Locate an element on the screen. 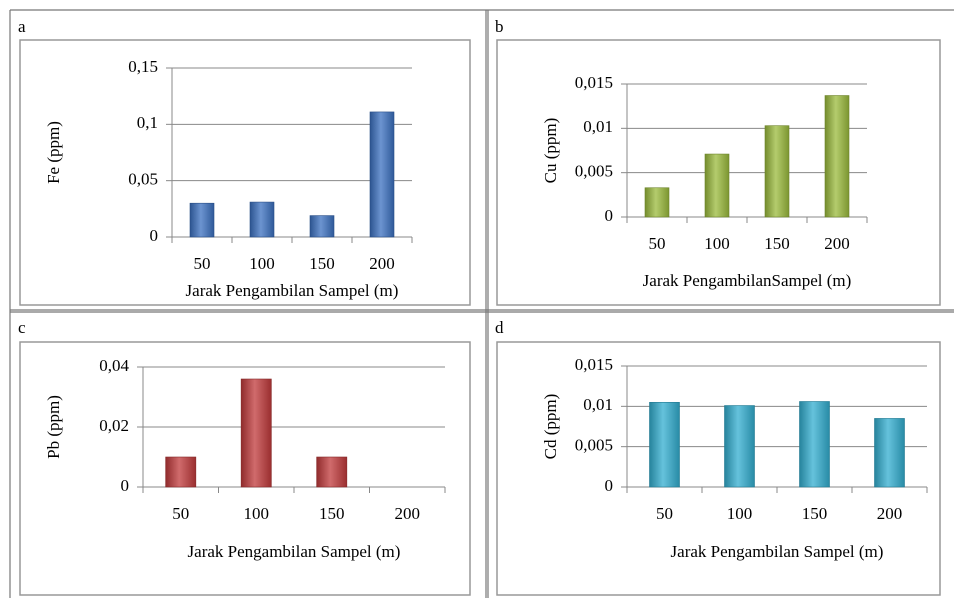 The width and height of the screenshot is (954, 601). y-tick-label: 0,15 is located at coordinates (143, 66).